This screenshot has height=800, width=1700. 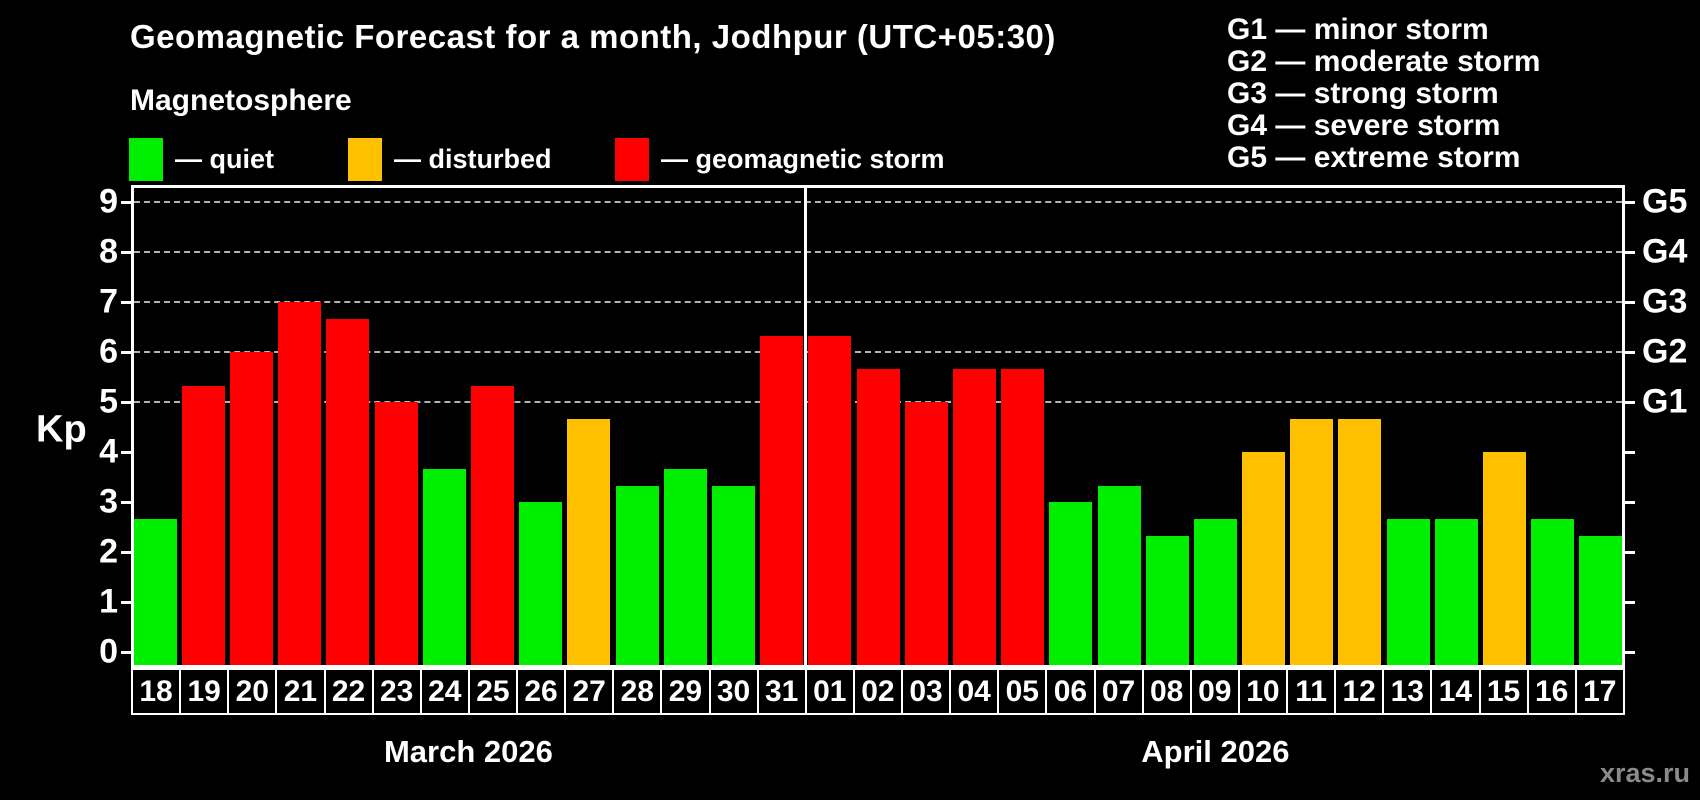 What do you see at coordinates (108, 451) in the screenshot?
I see `kp-tick-label-4: 4` at bounding box center [108, 451].